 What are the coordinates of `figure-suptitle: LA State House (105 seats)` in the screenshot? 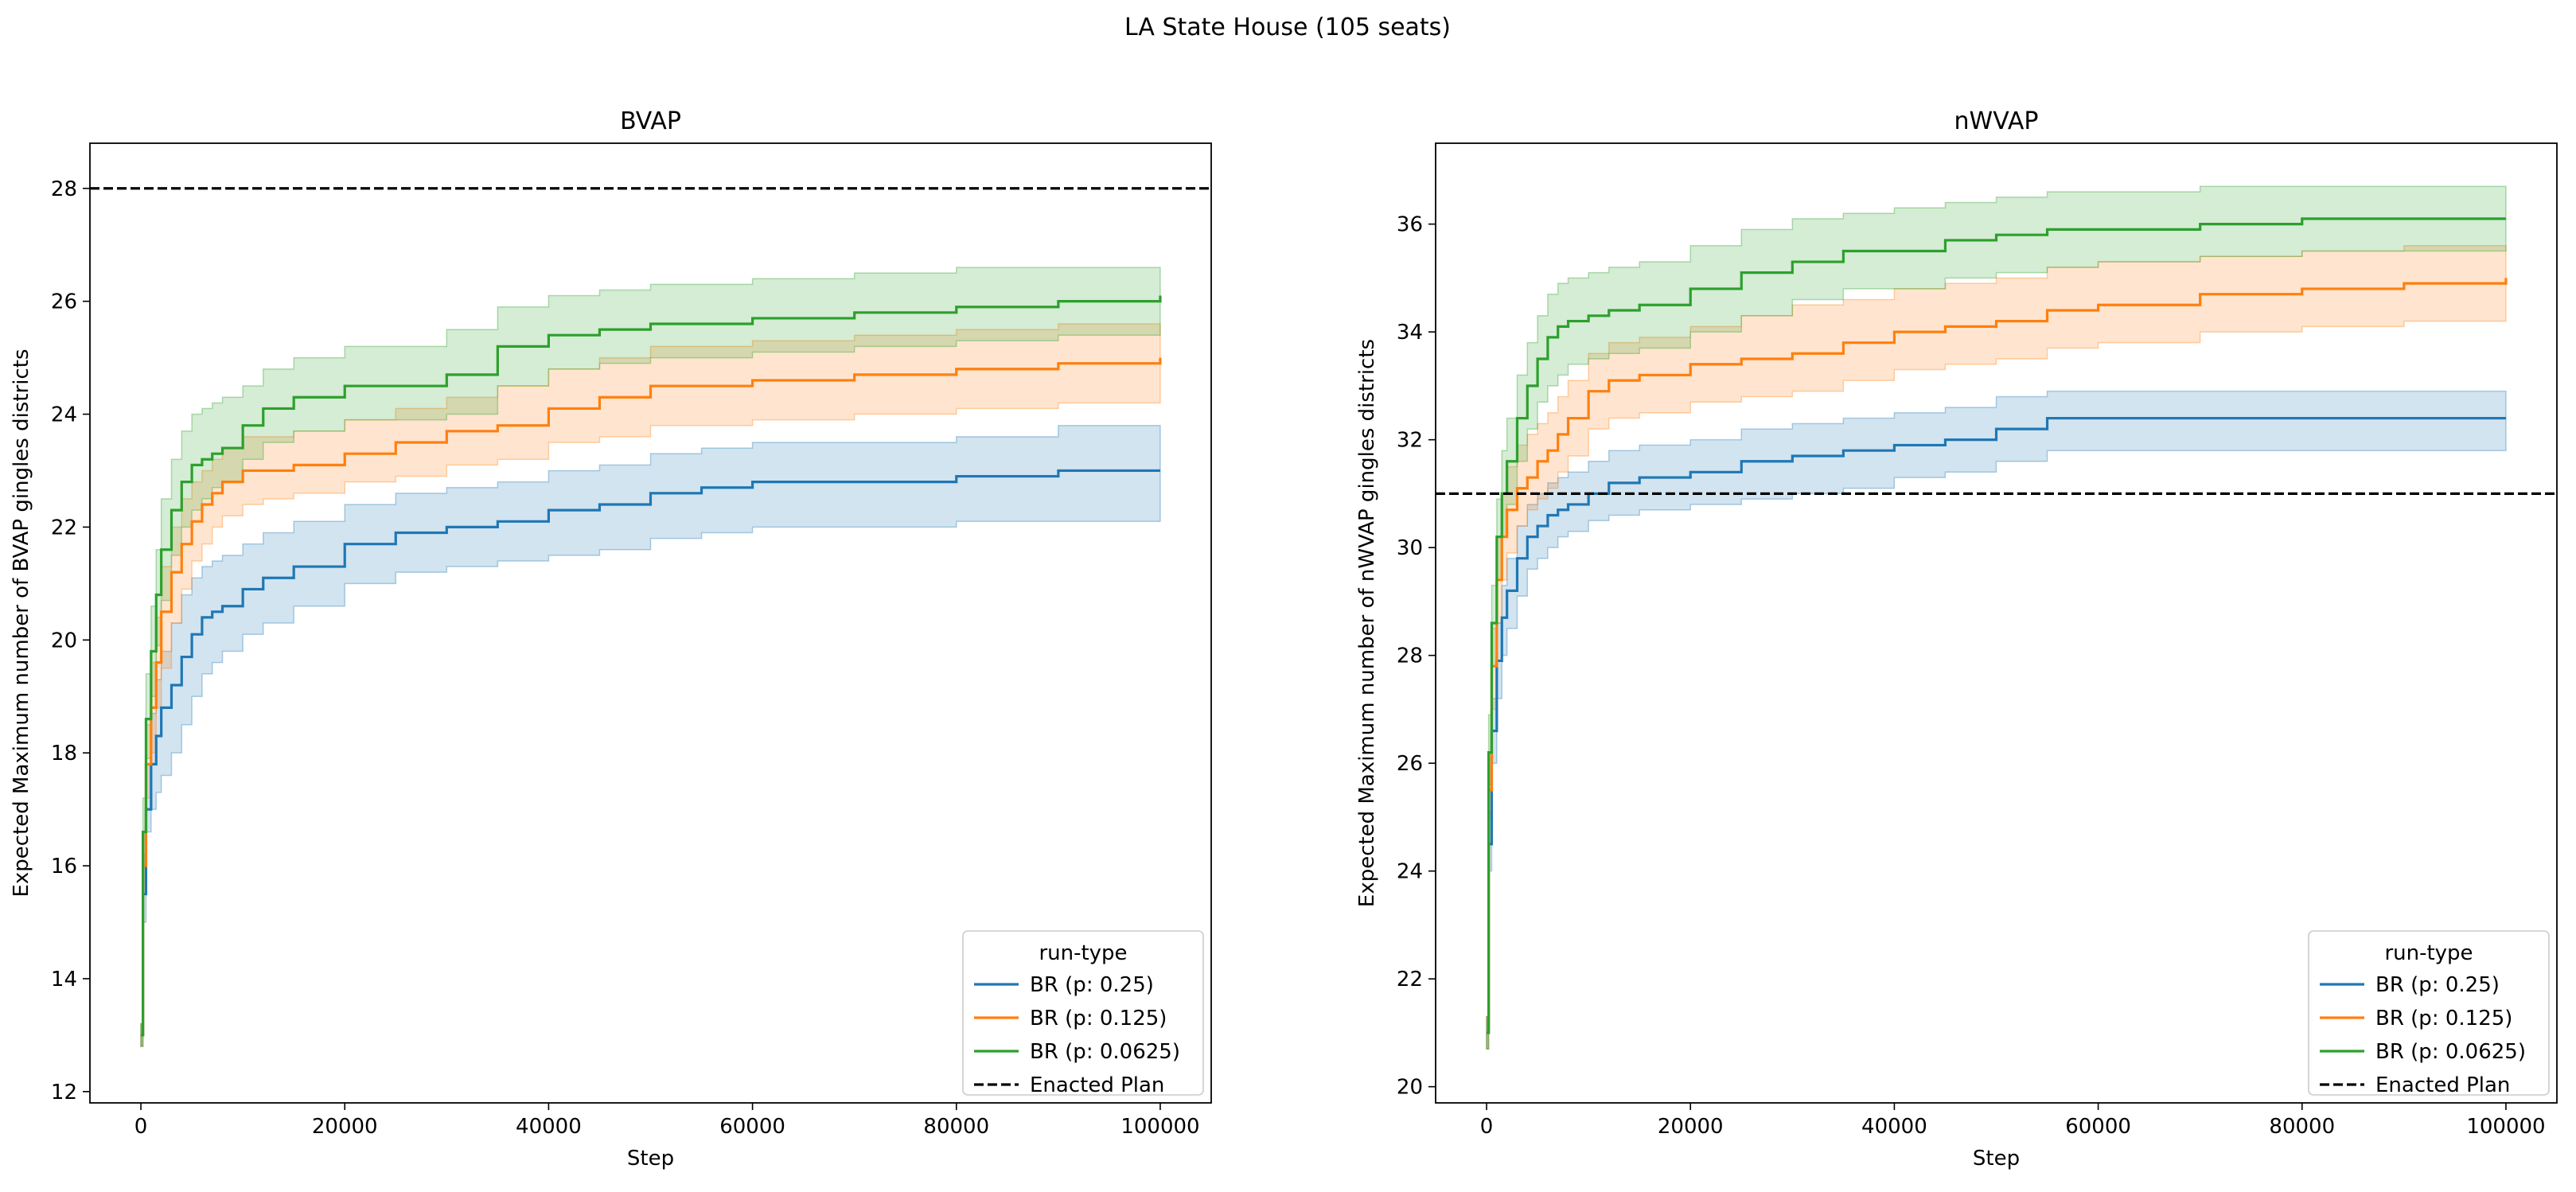 It's located at (1287, 28).